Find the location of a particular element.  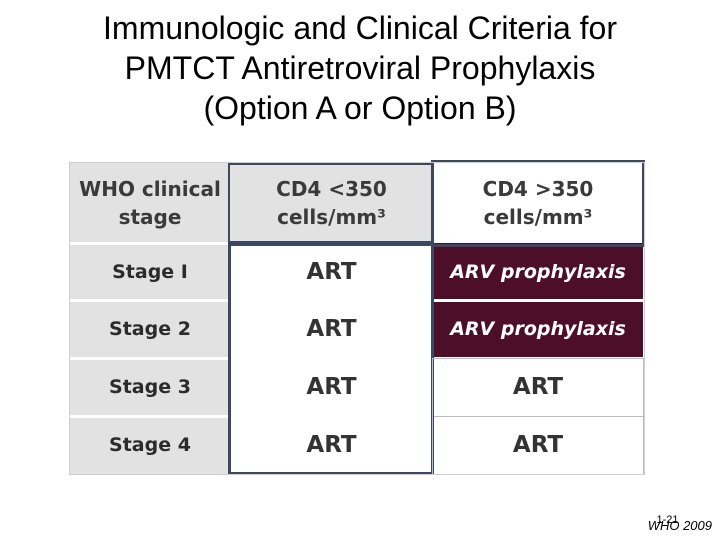

row-stage-4-cd4-below: ART is located at coordinates (331, 445).